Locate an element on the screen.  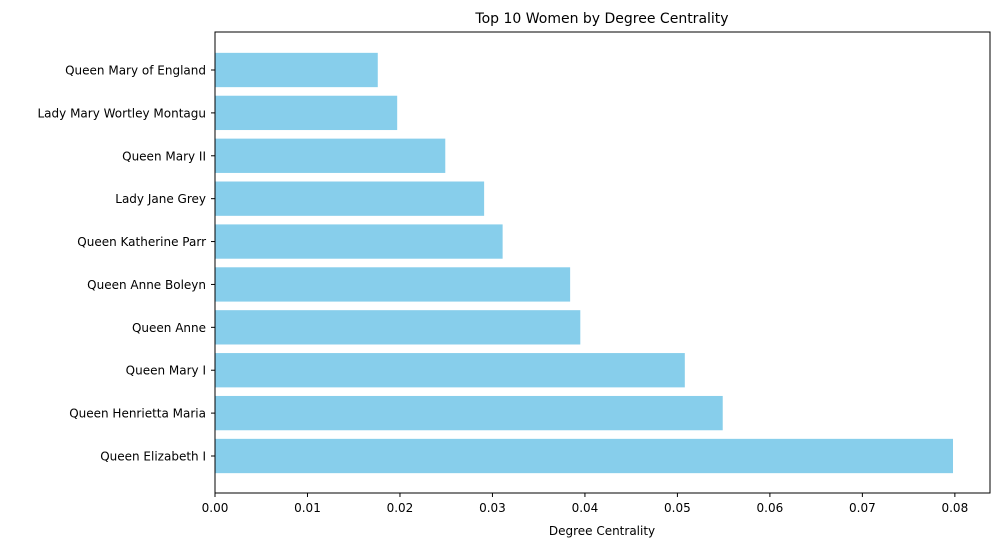
y-tick-label: Queen Mary of England is located at coordinates (135, 71).